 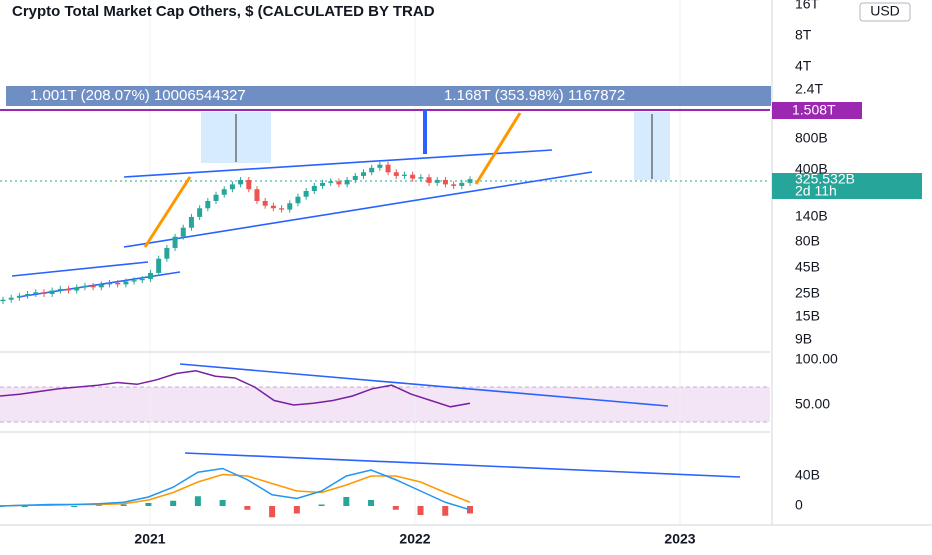 I want to click on currency: USD, so click(x=885, y=11).